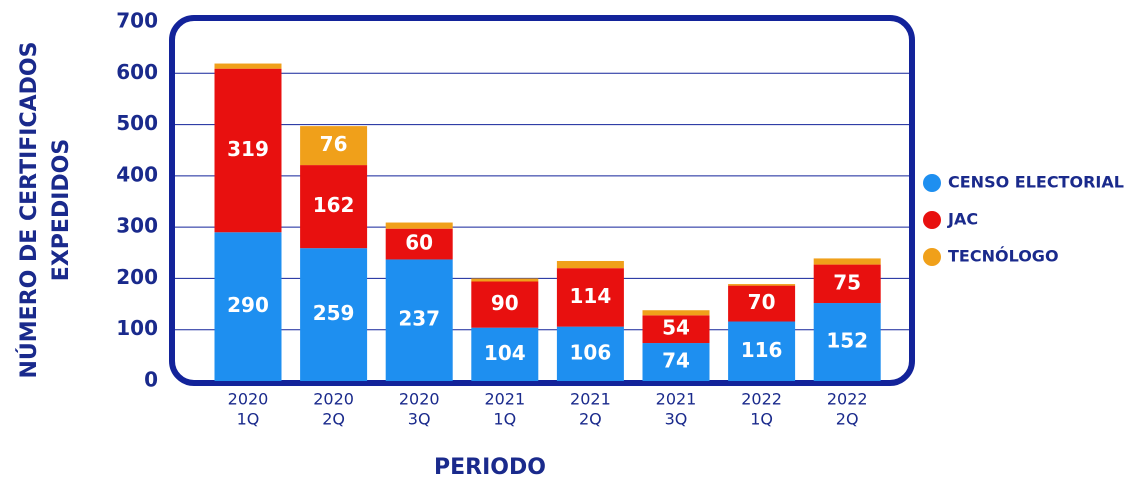  I want to click on y-tick-label: 100, so click(137, 328).